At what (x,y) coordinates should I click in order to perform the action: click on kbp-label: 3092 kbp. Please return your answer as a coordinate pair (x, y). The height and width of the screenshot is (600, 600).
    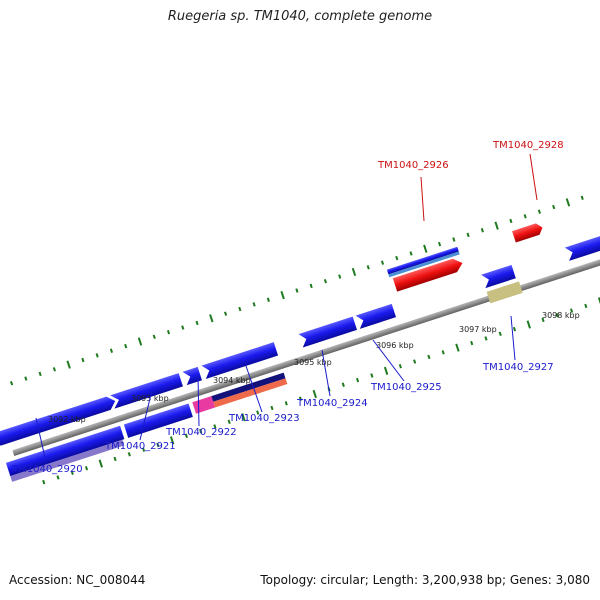
    Looking at the image, I should click on (67, 419).